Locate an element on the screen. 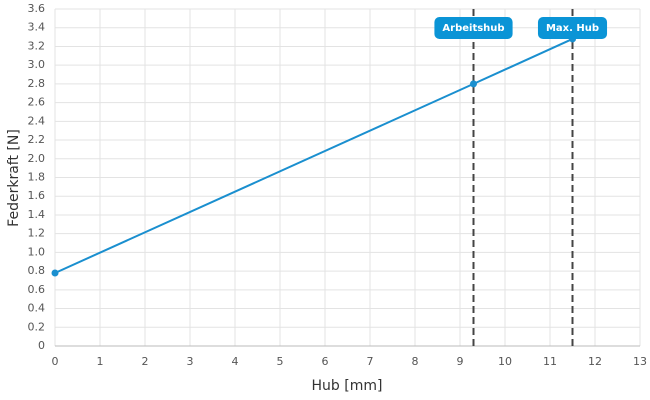 This screenshot has width=650, height=400. annotation-label: Arbeitshub is located at coordinates (473, 28).